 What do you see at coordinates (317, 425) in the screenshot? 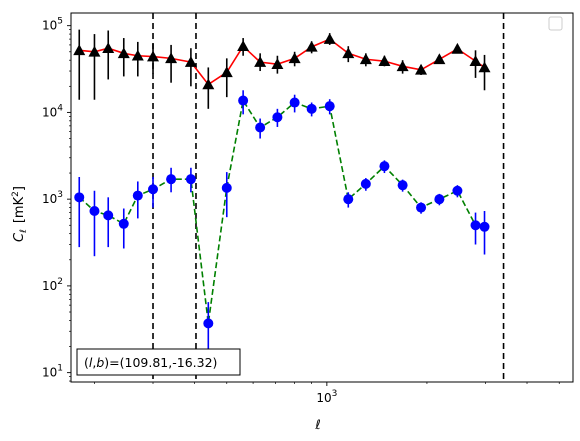
I see `x-axis-label: ℓ` at bounding box center [317, 425].